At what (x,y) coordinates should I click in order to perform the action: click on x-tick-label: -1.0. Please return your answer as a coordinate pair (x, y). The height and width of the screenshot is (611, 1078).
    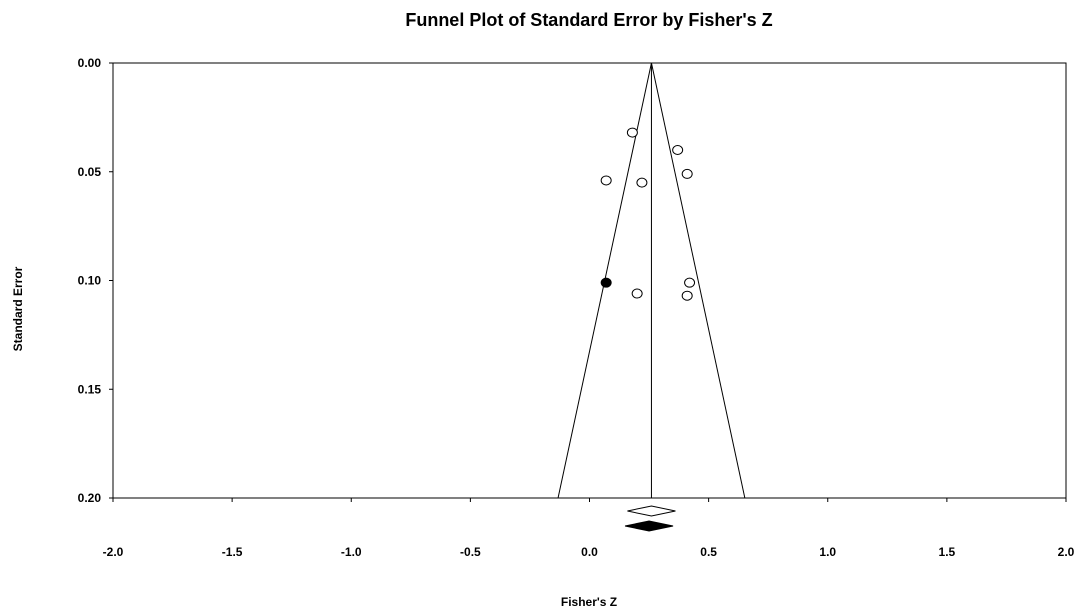
    Looking at the image, I should click on (351, 552).